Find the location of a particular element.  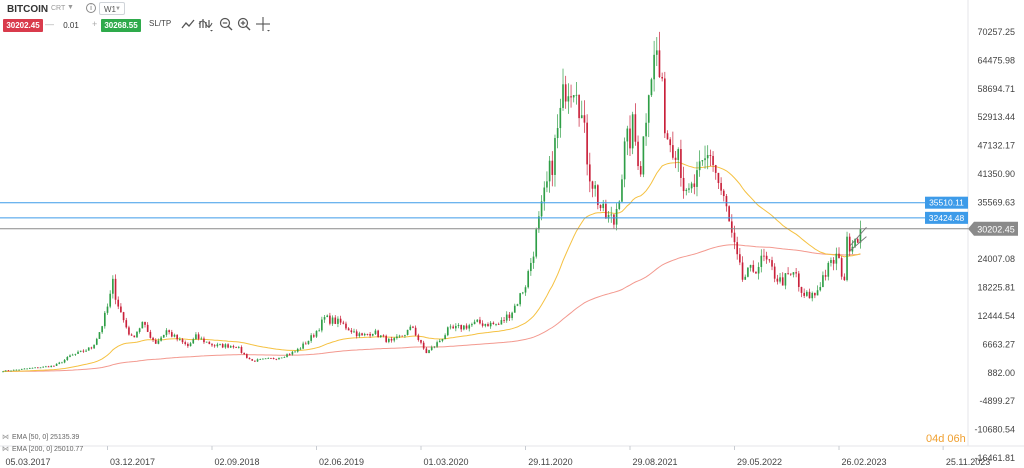

quantity-input is located at coordinates (71, 25).